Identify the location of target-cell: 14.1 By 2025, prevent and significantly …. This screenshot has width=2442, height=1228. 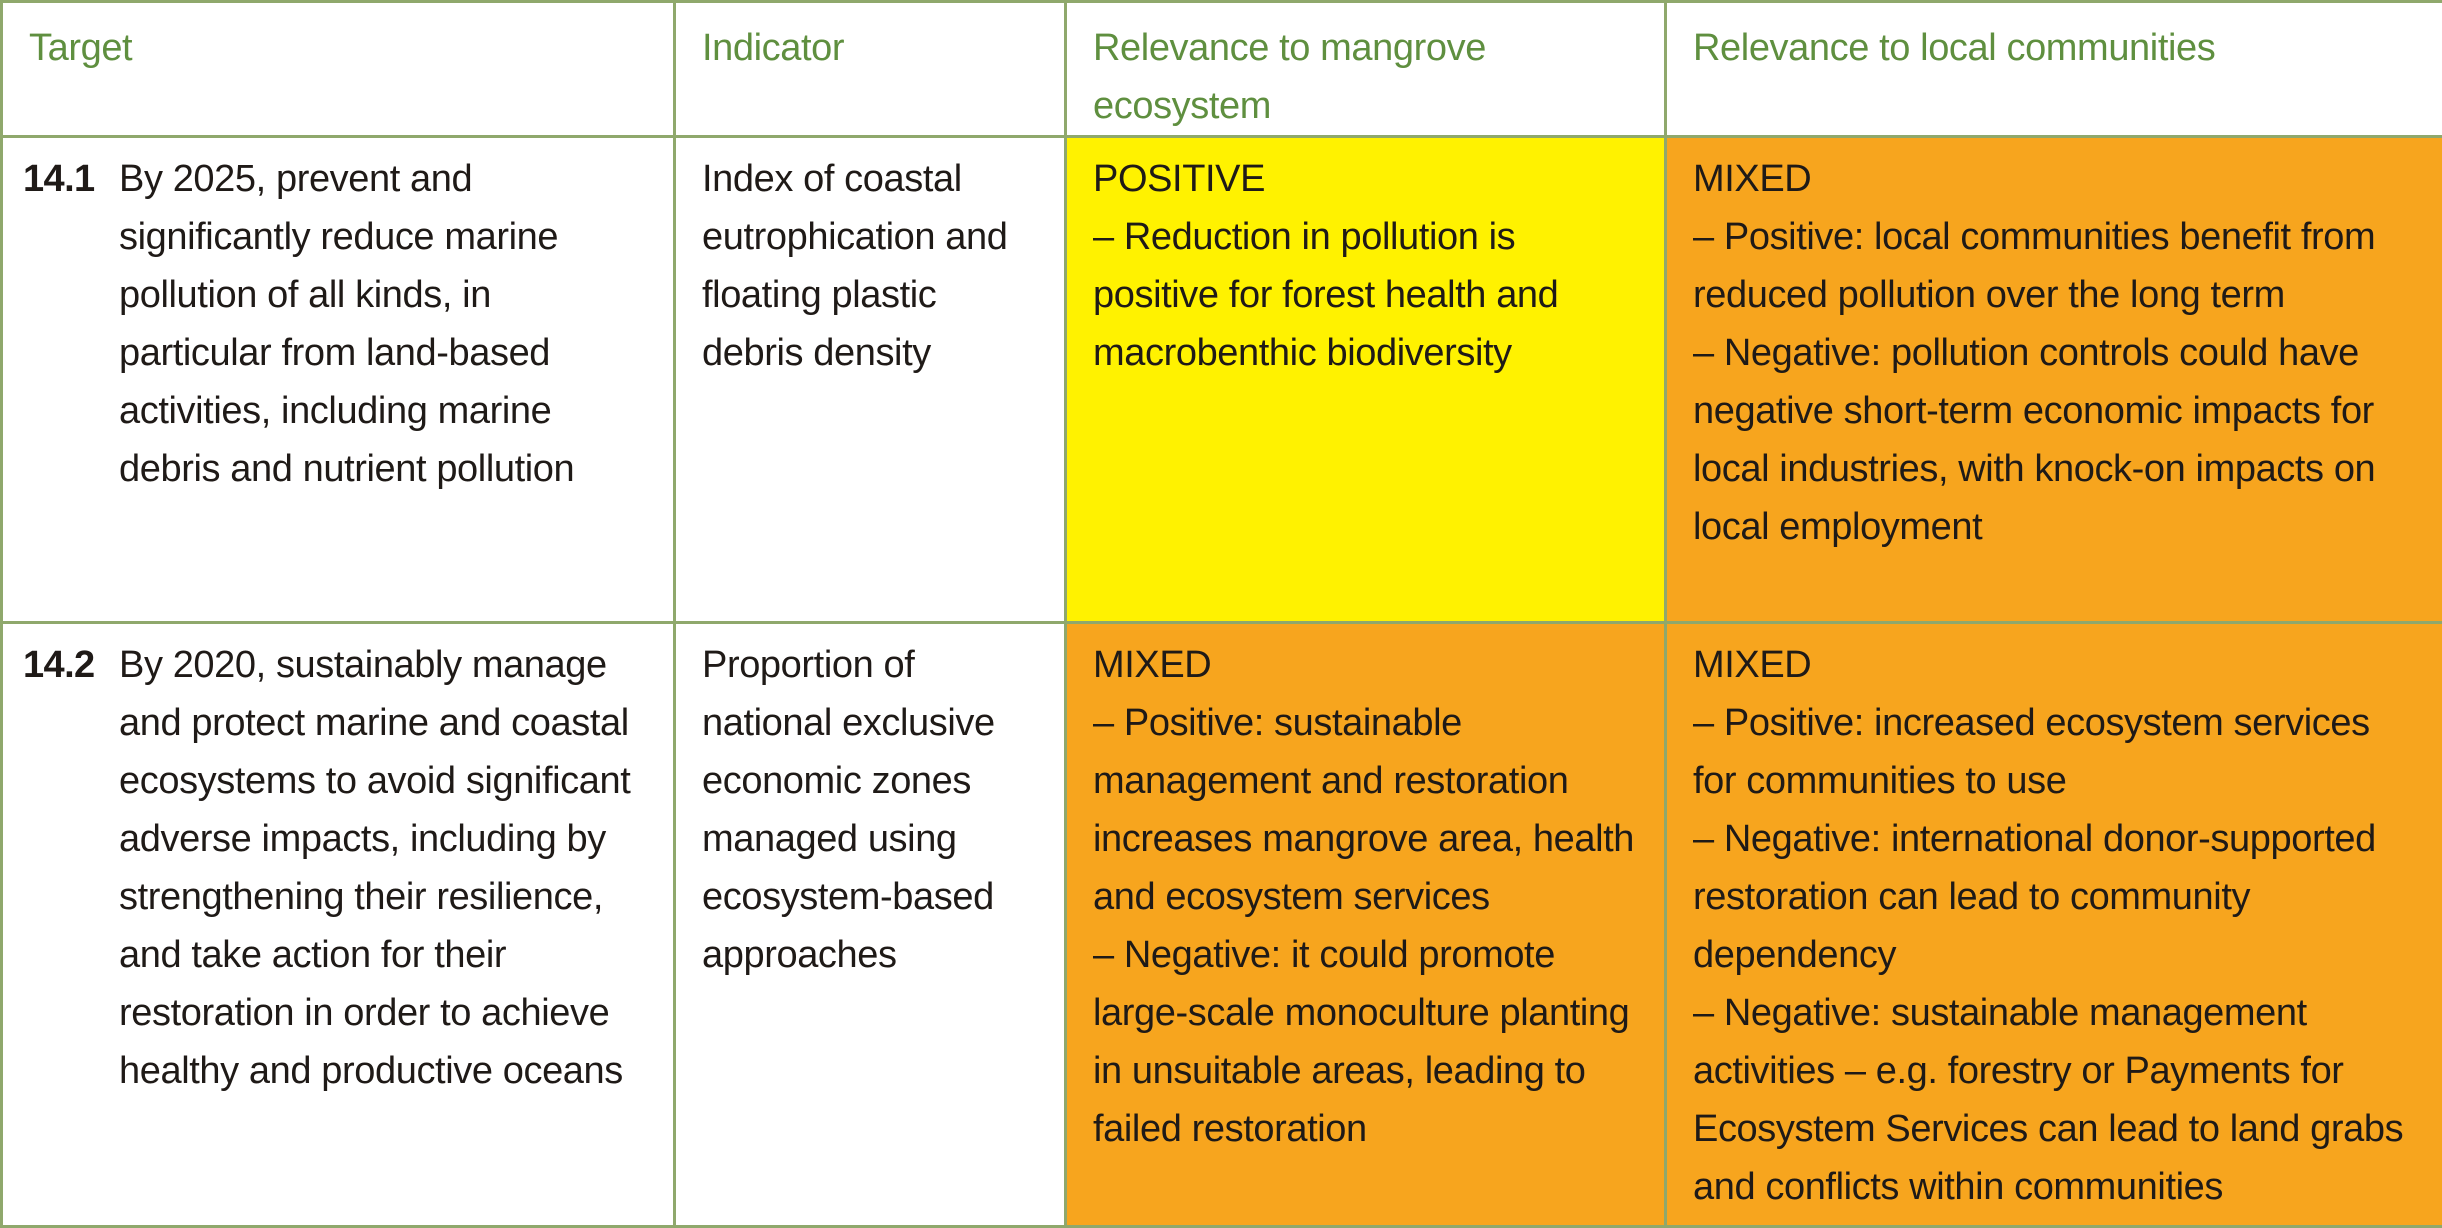
(338, 380).